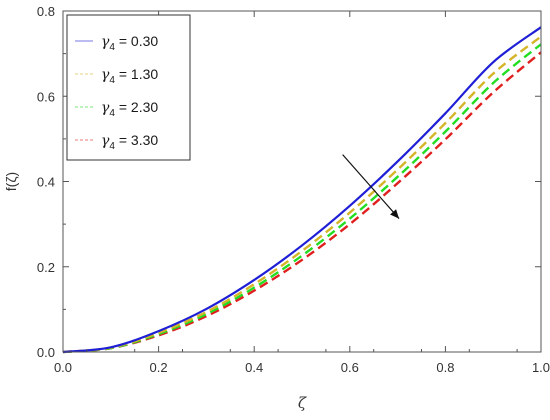 The height and width of the screenshot is (420, 550). What do you see at coordinates (46, 11) in the screenshot?
I see `y-tick-label: 0.8` at bounding box center [46, 11].